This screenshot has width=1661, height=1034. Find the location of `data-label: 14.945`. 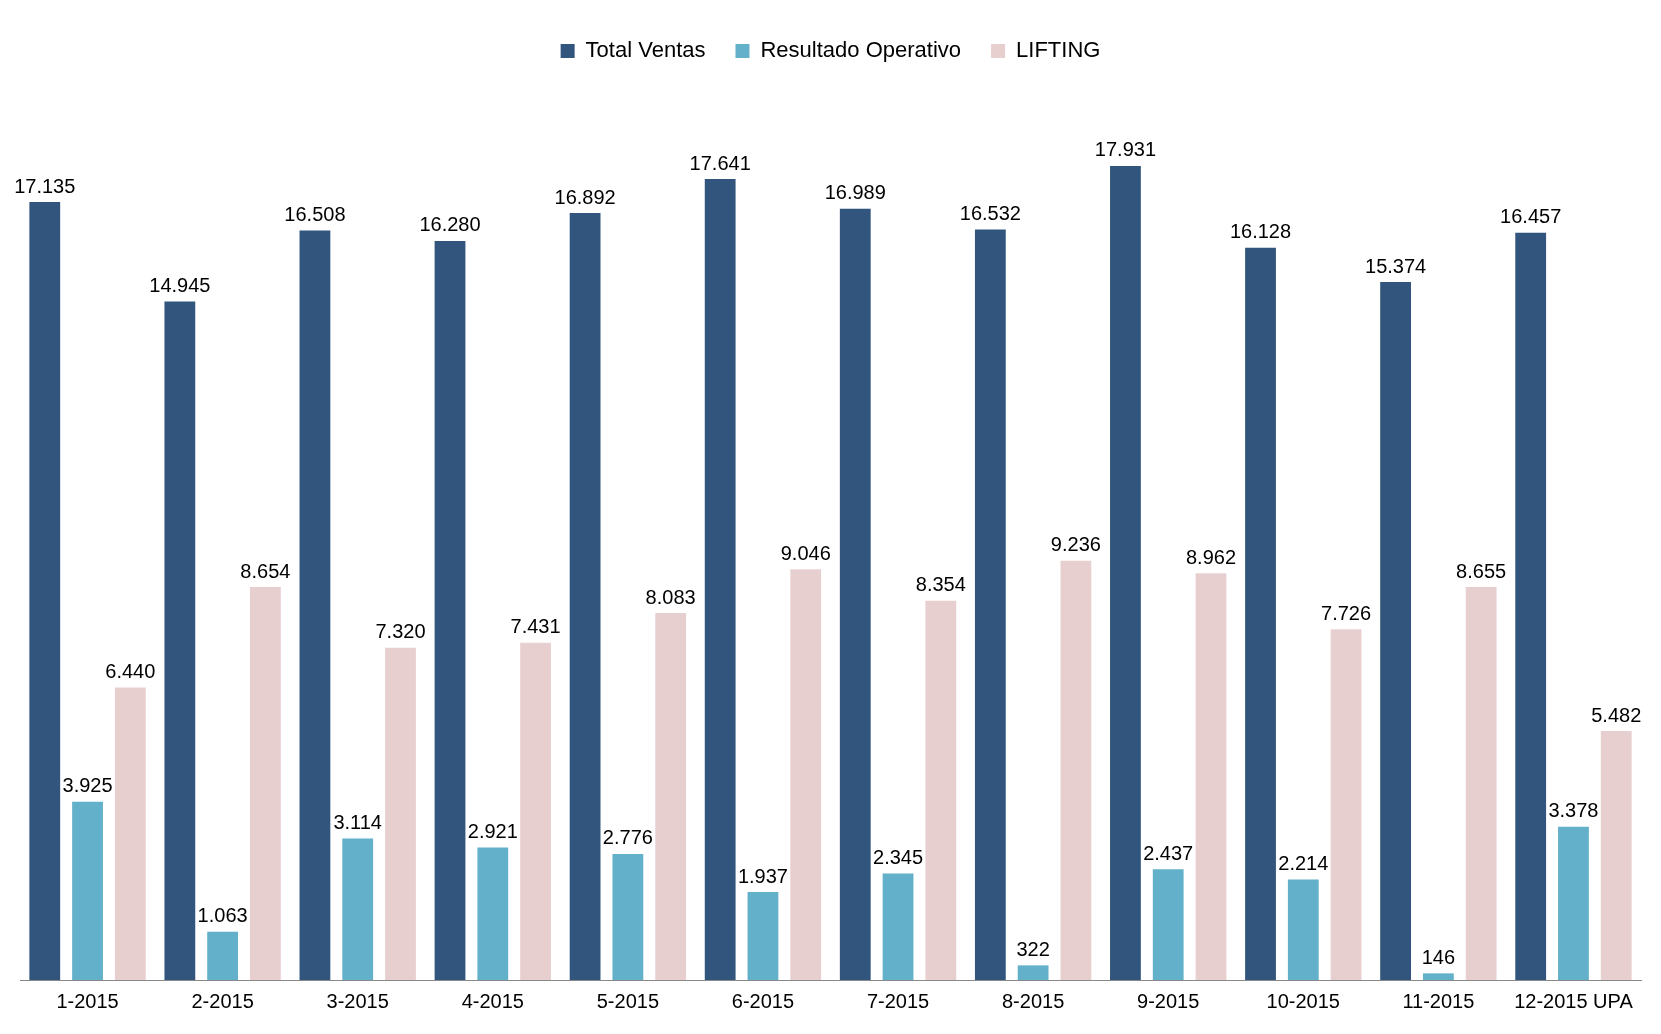

data-label: 14.945 is located at coordinates (180, 285).